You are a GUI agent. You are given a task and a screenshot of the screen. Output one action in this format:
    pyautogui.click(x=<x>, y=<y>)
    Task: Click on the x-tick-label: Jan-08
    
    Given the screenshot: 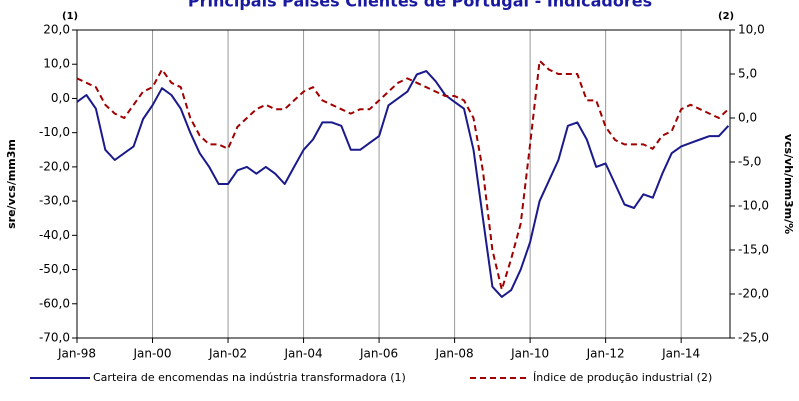 What is the action you would take?
    pyautogui.click(x=454, y=354)
    